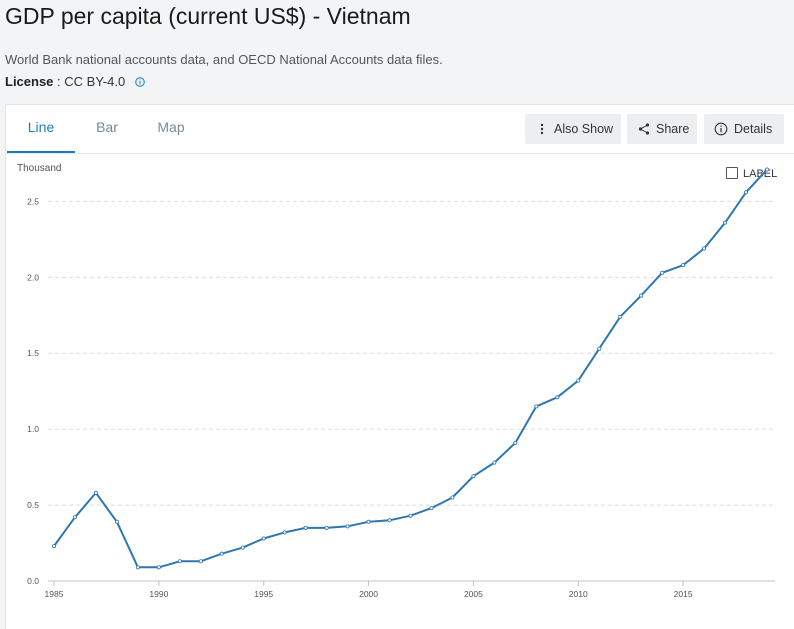 This screenshot has height=629, width=794. I want to click on license-value: : CC BY-4.0, so click(89, 81).